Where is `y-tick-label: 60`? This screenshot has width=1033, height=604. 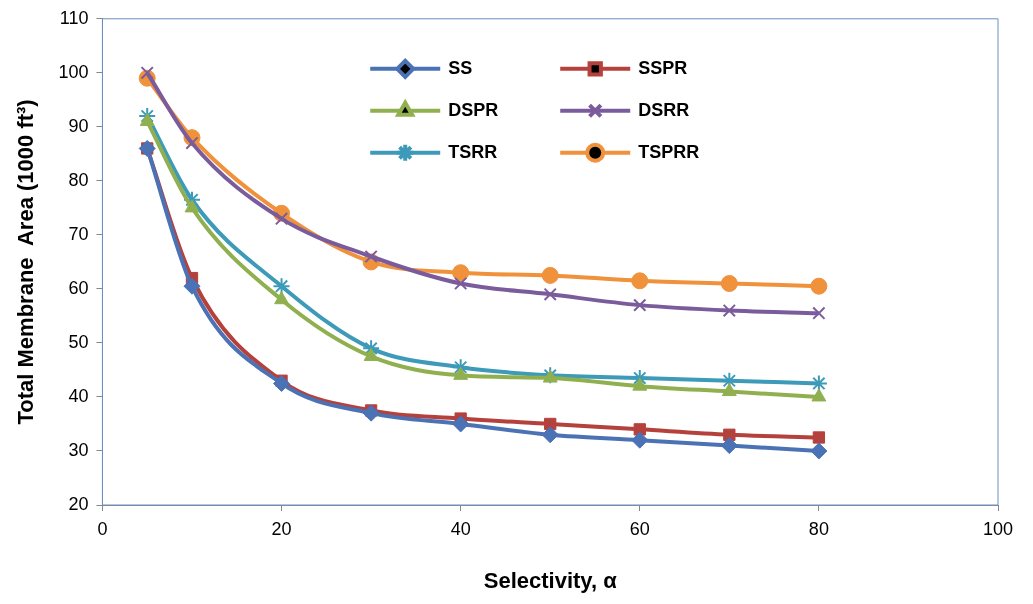 y-tick-label: 60 is located at coordinates (78, 287).